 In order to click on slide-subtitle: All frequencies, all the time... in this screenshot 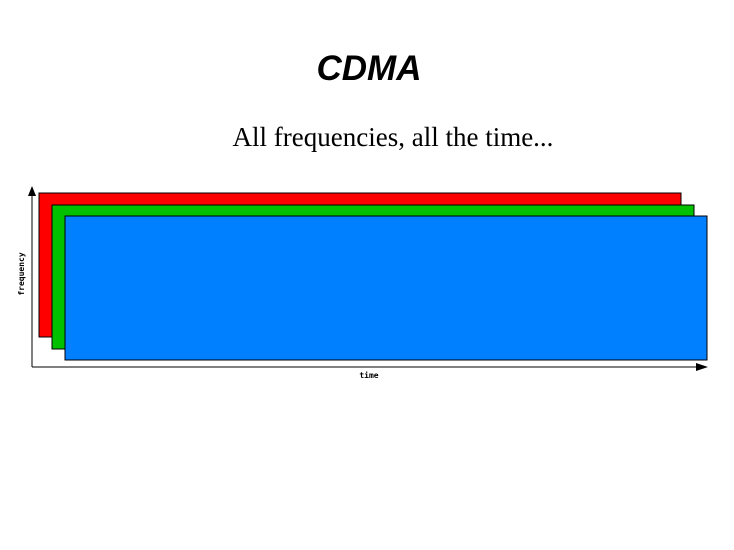, I will do `click(393, 137)`.